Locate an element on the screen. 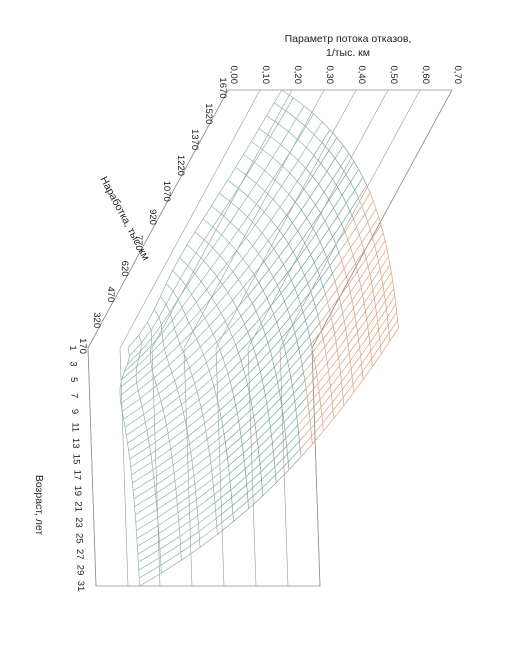 The image size is (514, 663). x-tick-label: 5 is located at coordinates (73, 379).